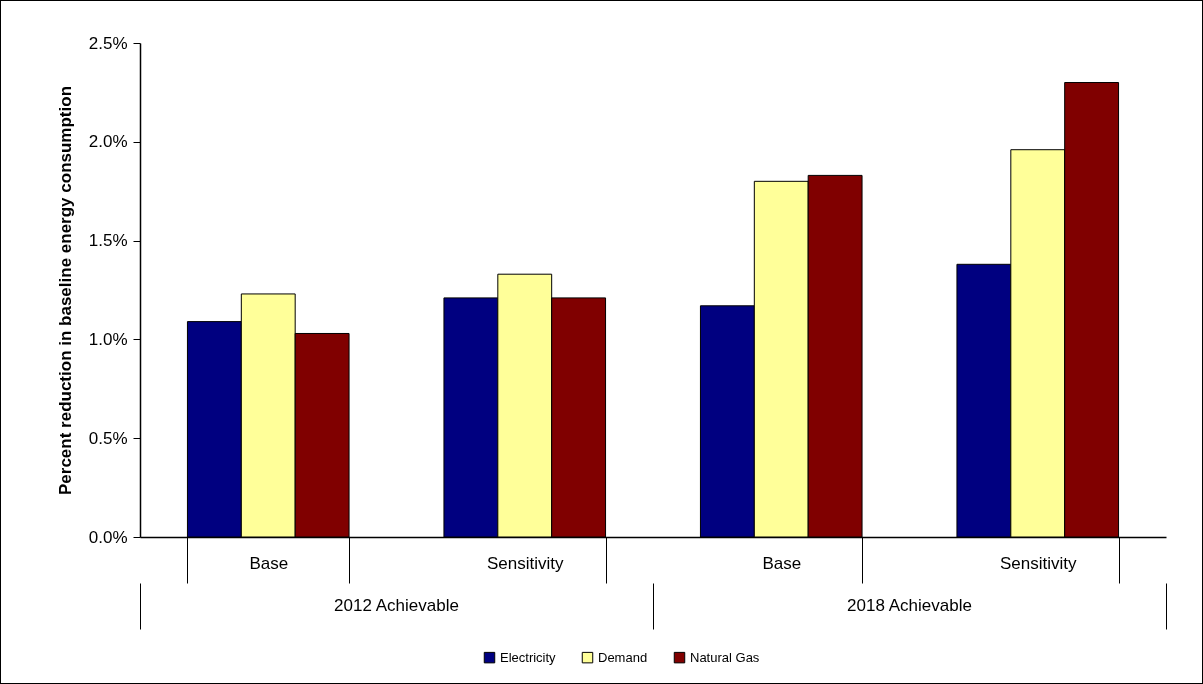 Image resolution: width=1203 pixels, height=684 pixels. What do you see at coordinates (909, 605) in the screenshot?
I see `text: 2018 Achievable` at bounding box center [909, 605].